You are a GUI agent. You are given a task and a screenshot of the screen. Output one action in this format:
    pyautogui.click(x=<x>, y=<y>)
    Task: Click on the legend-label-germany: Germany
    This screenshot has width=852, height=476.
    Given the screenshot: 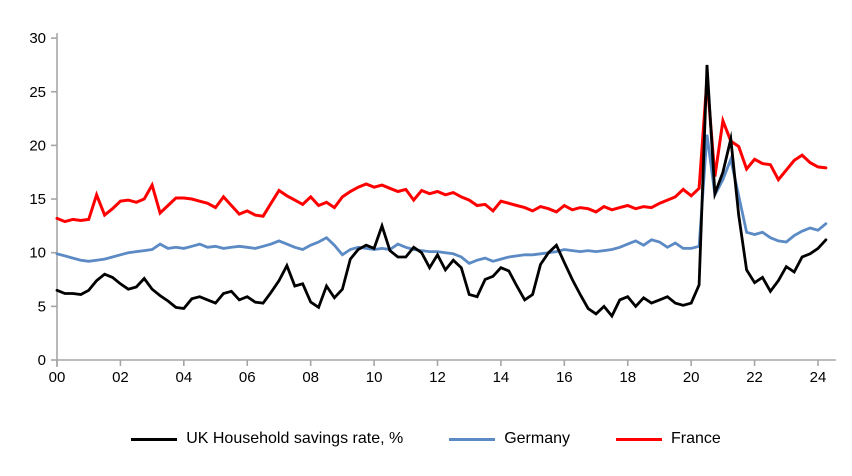 What is the action you would take?
    pyautogui.click(x=537, y=438)
    